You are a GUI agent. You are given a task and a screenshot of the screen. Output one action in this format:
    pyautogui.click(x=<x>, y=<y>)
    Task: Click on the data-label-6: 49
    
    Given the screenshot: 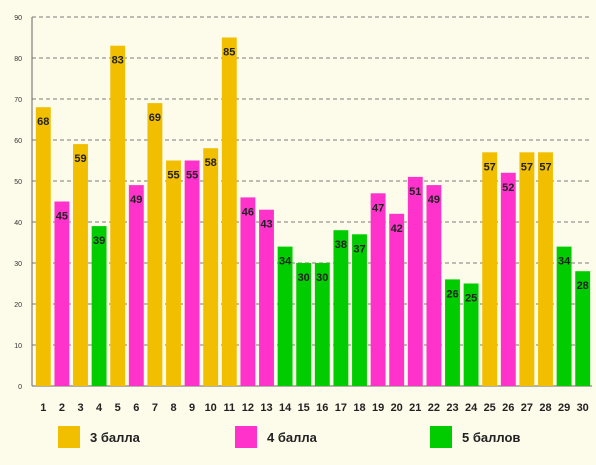 What is the action you would take?
    pyautogui.click(x=136, y=200)
    